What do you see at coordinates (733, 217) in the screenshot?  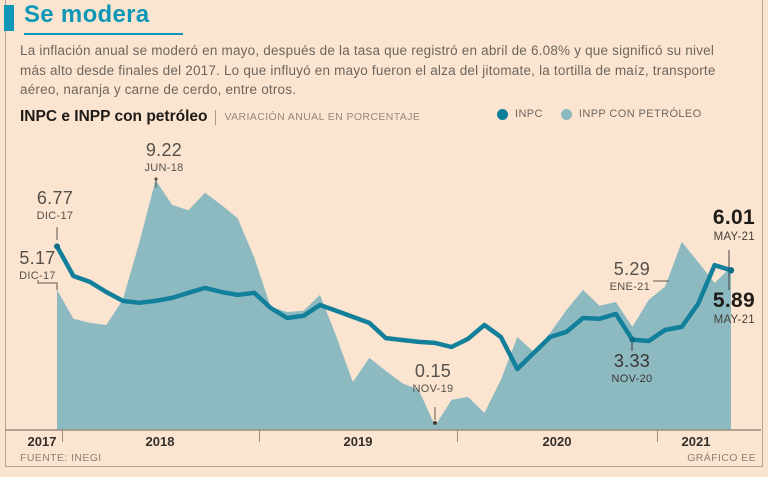 I see `annotation-value: 6.01` at bounding box center [733, 217].